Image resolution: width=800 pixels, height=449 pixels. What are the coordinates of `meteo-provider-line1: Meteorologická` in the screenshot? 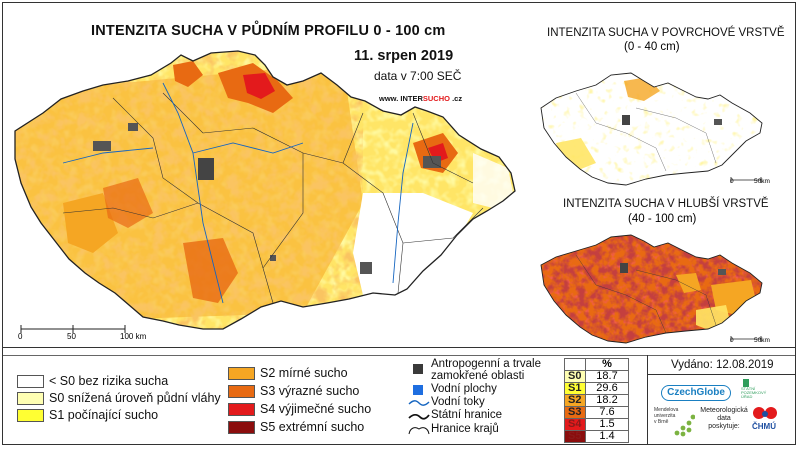 It's located at (724, 410).